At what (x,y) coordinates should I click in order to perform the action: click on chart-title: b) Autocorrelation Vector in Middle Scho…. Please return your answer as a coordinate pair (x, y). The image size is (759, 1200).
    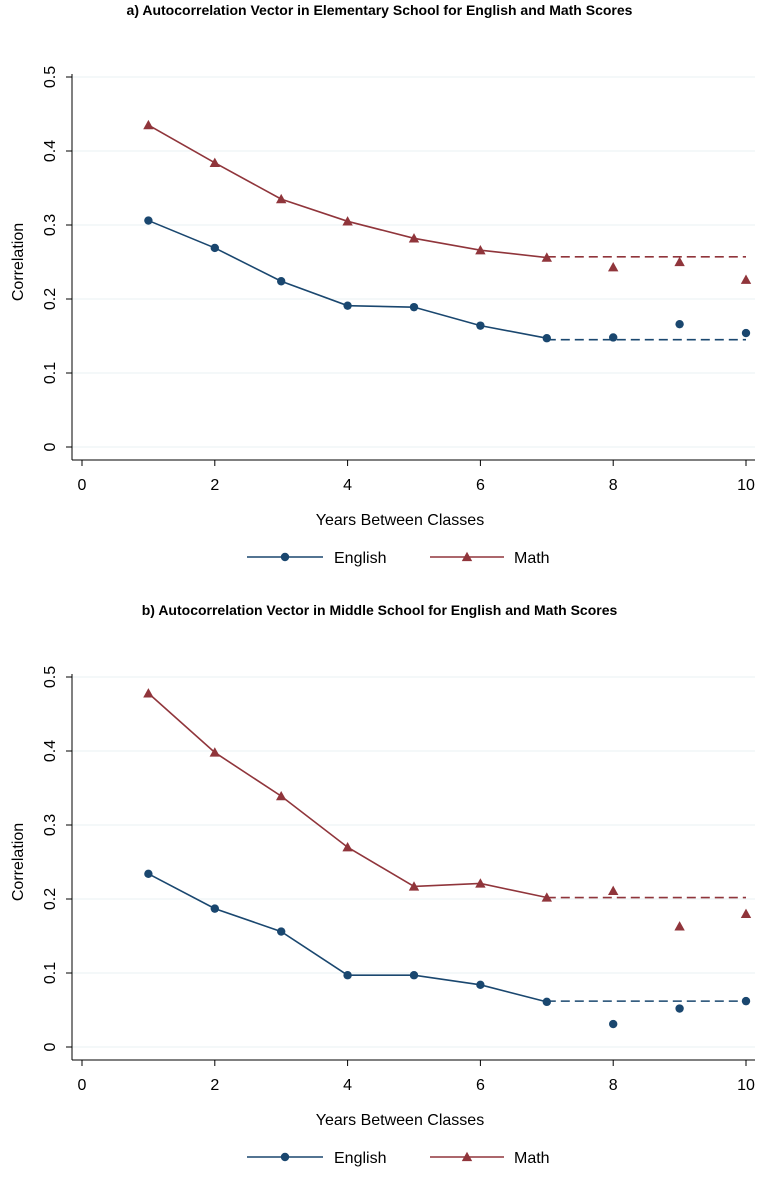
    Looking at the image, I should click on (379, 610).